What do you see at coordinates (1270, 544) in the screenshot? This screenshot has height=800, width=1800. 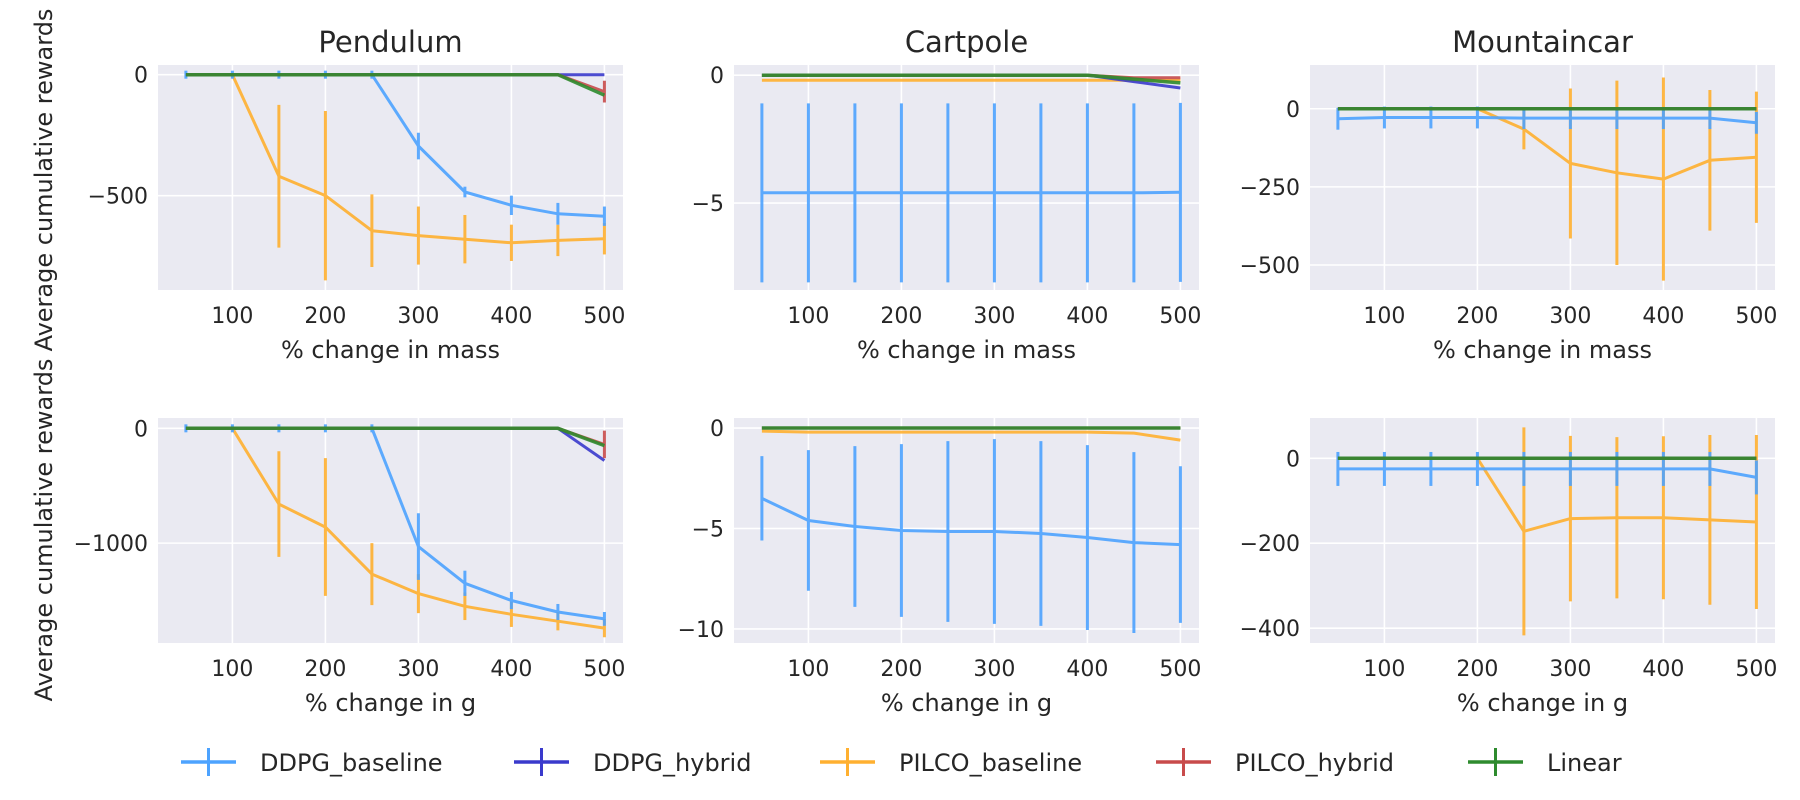 I see `y-tick-label: −200` at bounding box center [1270, 544].